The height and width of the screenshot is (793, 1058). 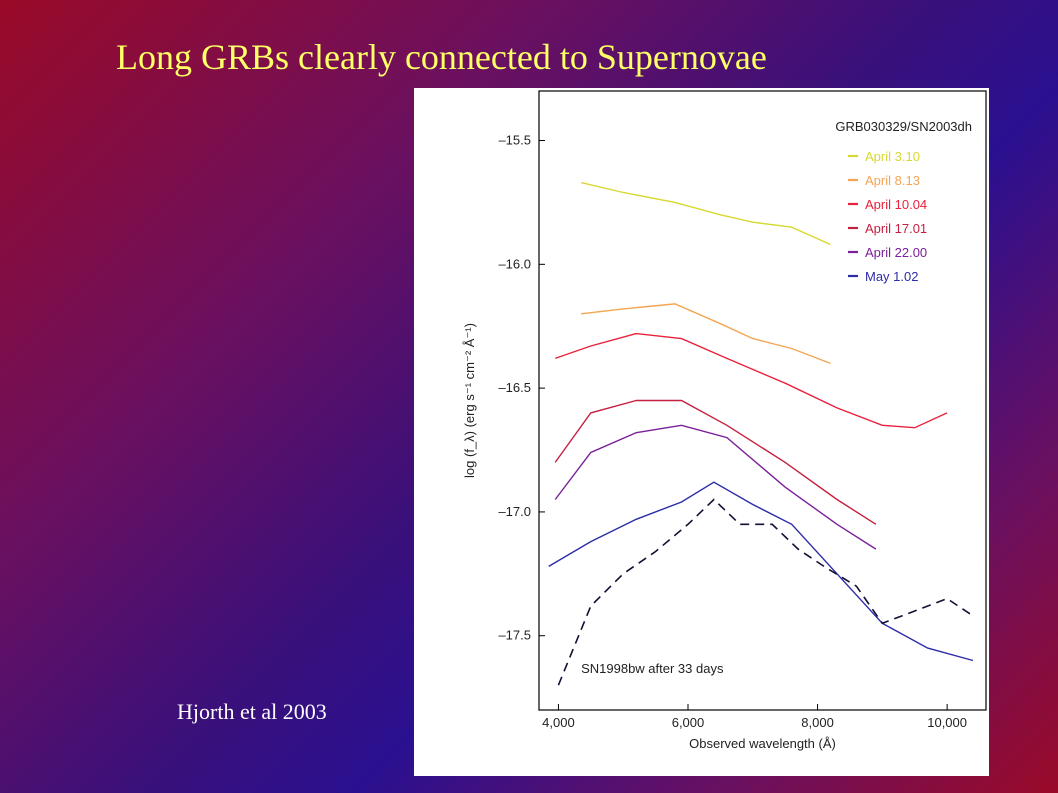 What do you see at coordinates (947, 722) in the screenshot?
I see `x-tick-label: 10,000` at bounding box center [947, 722].